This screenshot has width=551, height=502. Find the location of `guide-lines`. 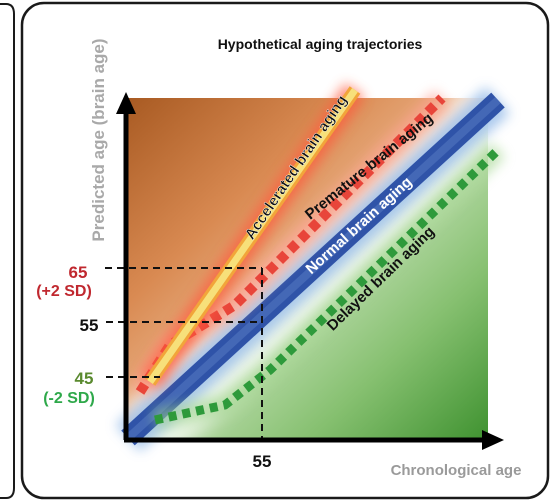

guide-lines is located at coordinates (184, 353).